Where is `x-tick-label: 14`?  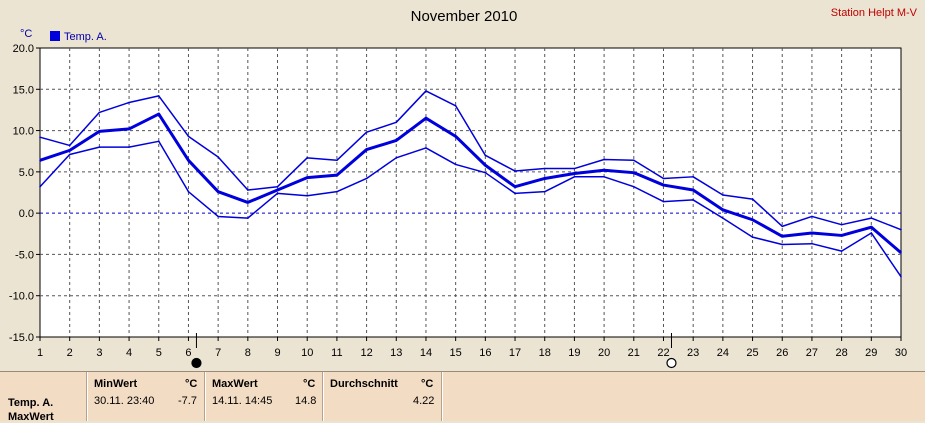 x-tick-label: 14 is located at coordinates (426, 353).